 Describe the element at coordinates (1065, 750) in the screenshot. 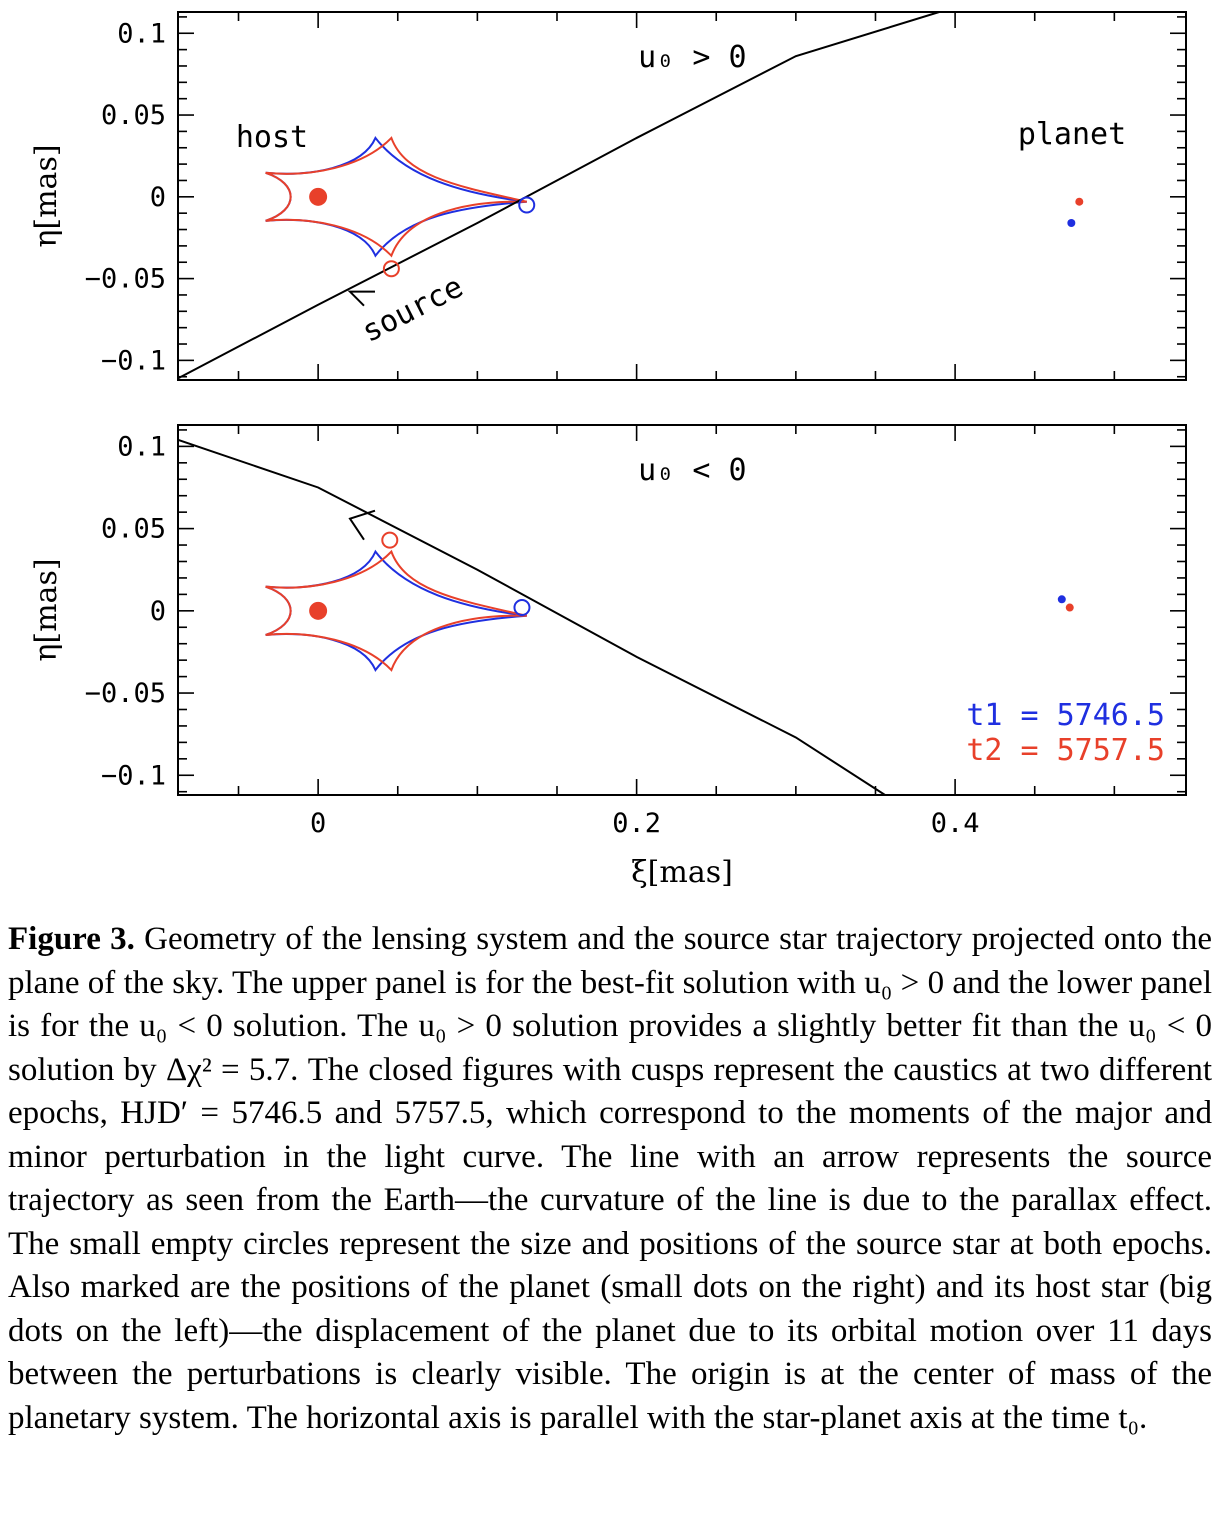

I see `legend-t2: t2 = 5757.5` at that location.